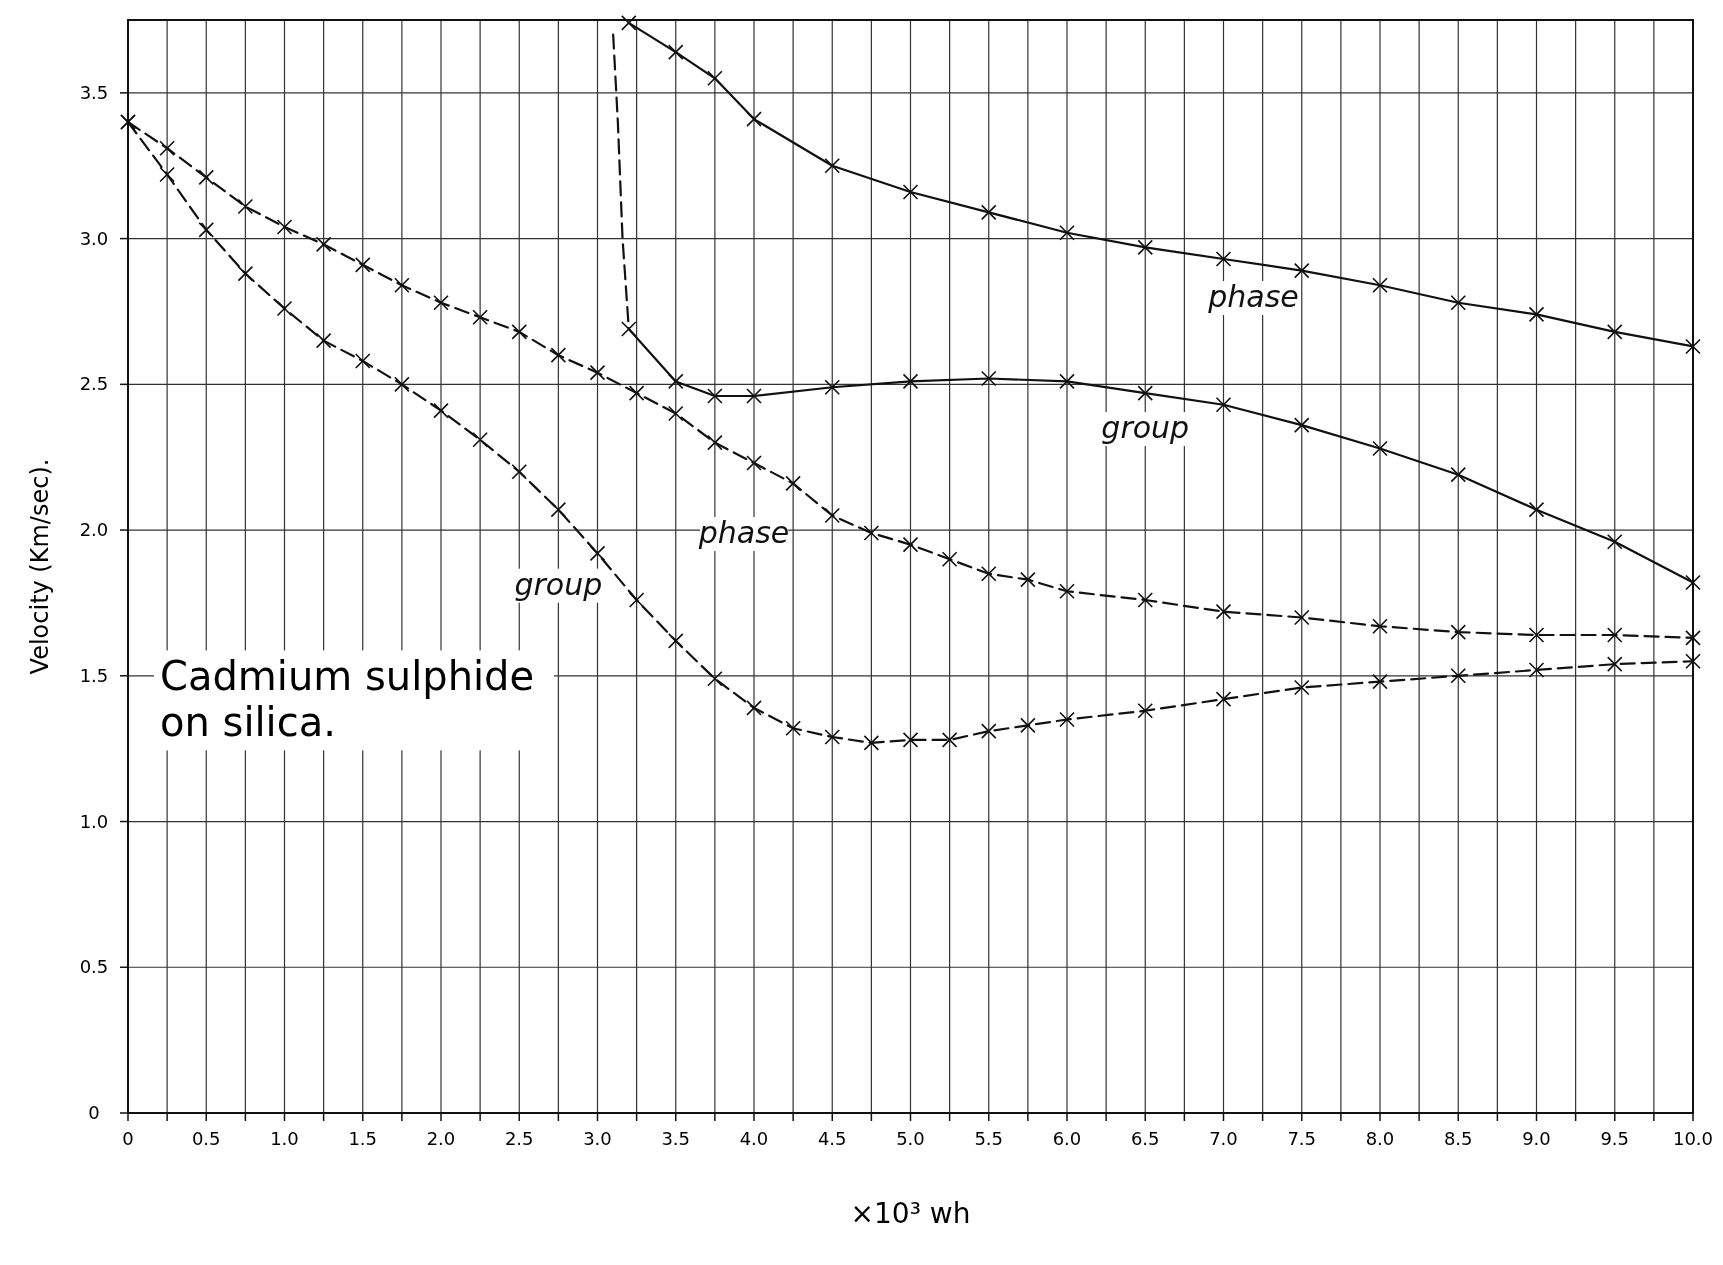 The height and width of the screenshot is (1265, 1723). I want to click on x-tick-label: 9.5, so click(1615, 1138).